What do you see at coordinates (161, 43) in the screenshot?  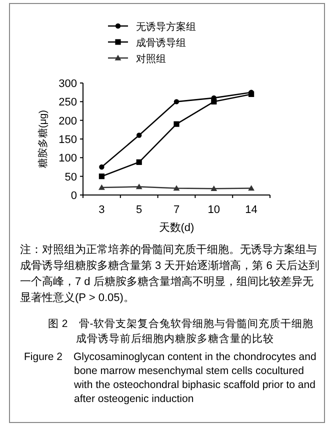 I see `legend-label: 成骨诱导组` at bounding box center [161, 43].